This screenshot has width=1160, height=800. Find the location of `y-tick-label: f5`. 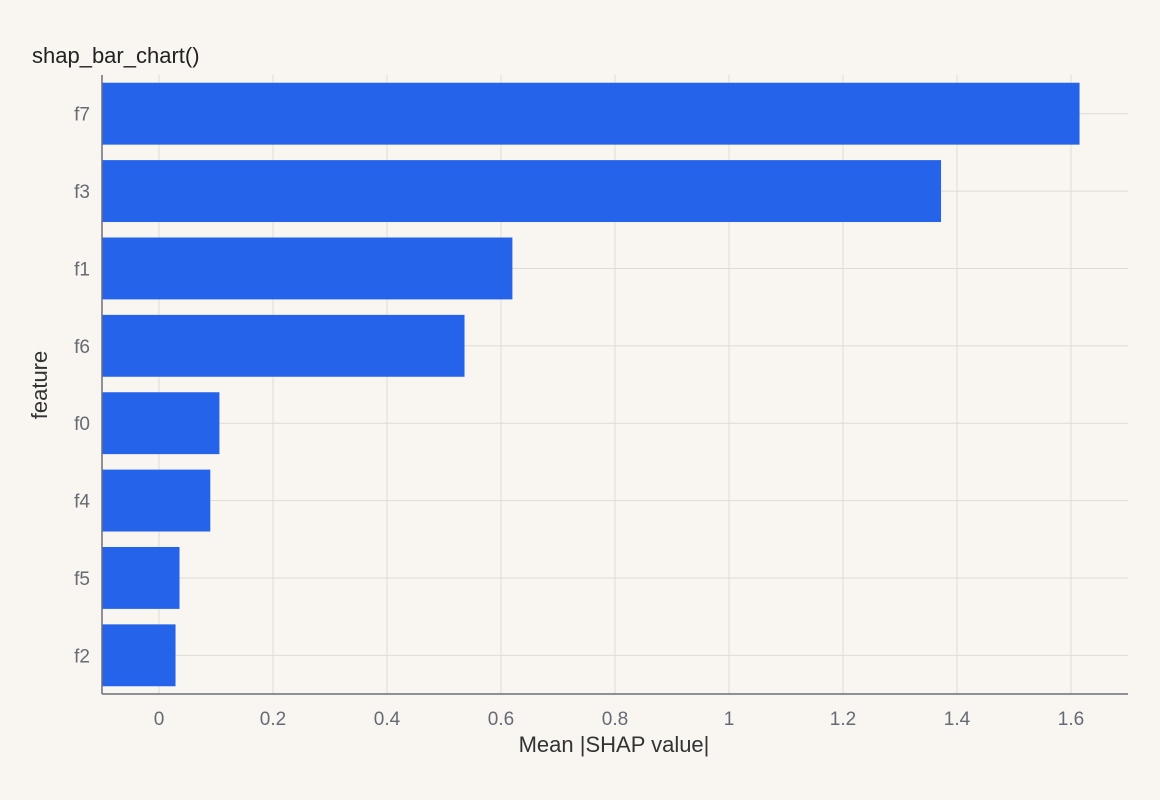

y-tick-label: f5 is located at coordinates (82, 579).